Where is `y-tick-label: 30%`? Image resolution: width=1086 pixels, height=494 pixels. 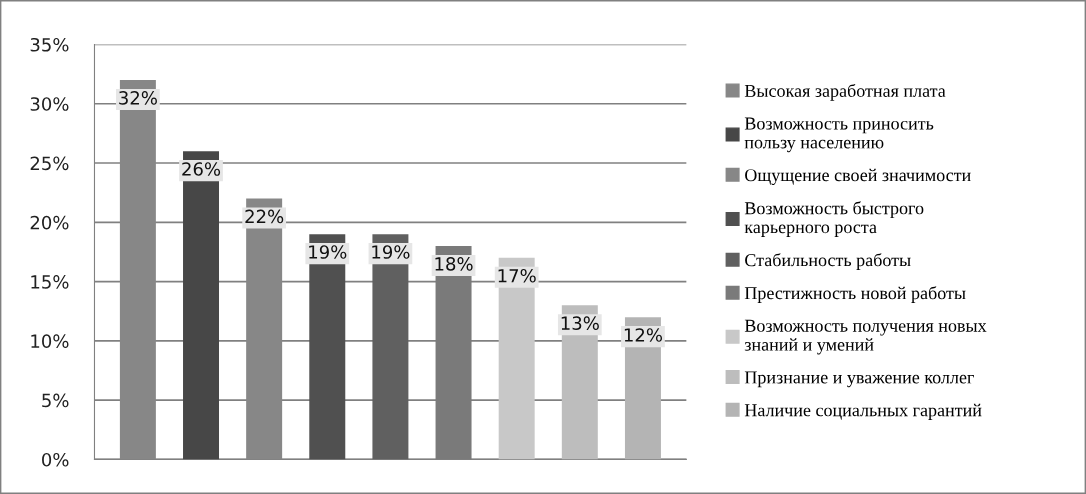 y-tick-label: 30% is located at coordinates (49, 104).